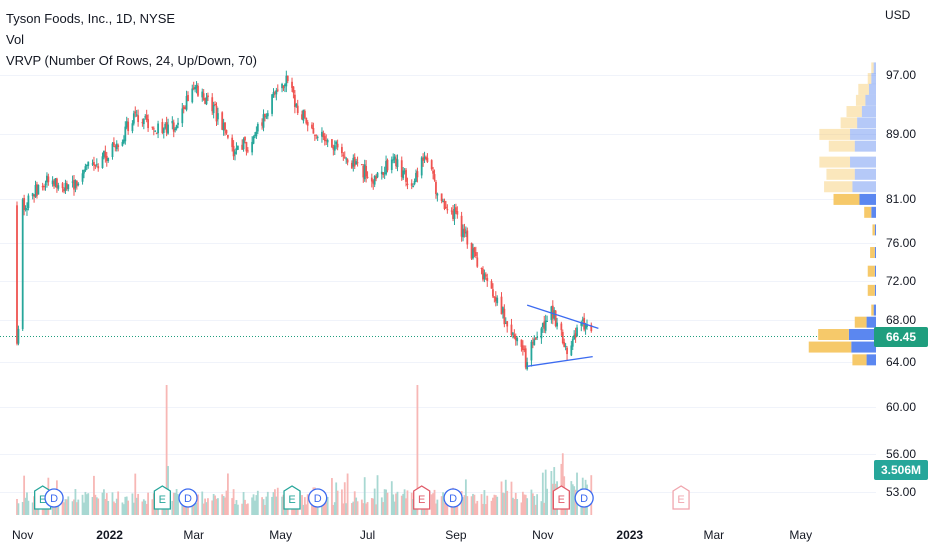  Describe the element at coordinates (91, 18) in the screenshot. I see `symbol-title: Tyson Foods, Inc., 1D, NYSE` at that location.